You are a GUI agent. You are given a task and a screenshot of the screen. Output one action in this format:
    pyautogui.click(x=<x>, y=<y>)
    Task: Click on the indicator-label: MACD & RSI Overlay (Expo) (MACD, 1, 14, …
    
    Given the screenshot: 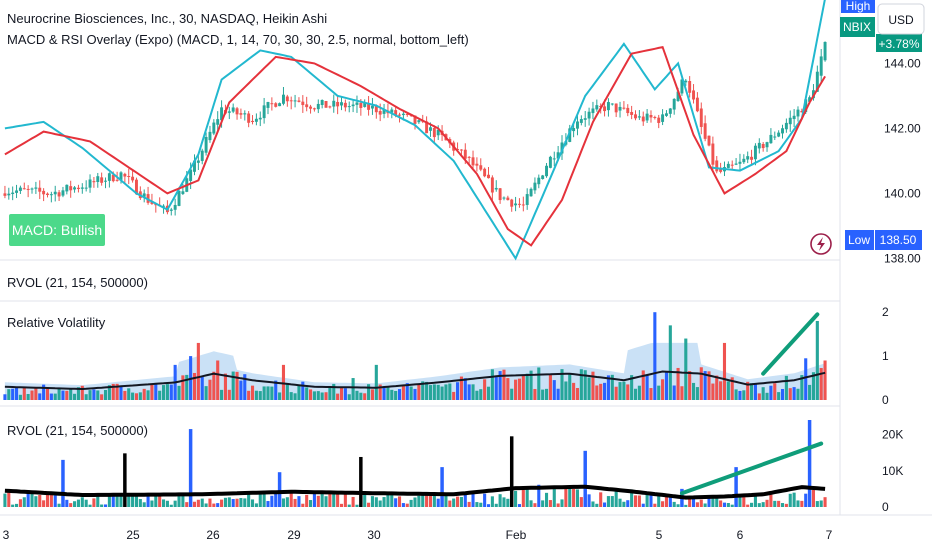 What is the action you would take?
    pyautogui.click(x=238, y=39)
    